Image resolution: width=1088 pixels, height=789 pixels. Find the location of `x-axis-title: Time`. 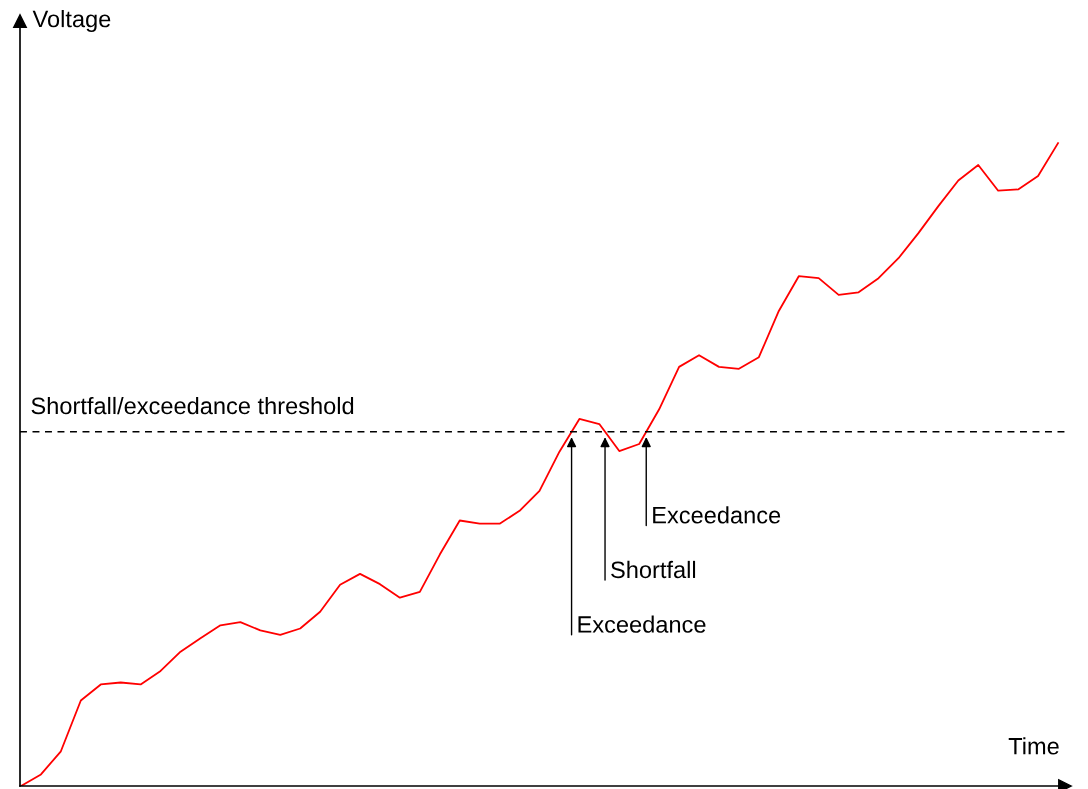

x-axis-title: Time is located at coordinates (1033, 746).